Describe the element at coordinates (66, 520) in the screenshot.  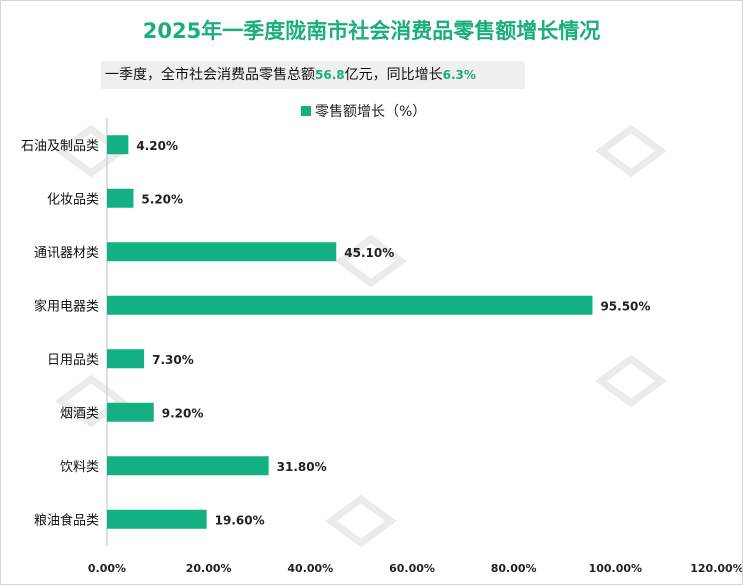
I see `category-label: 粮油食品类` at that location.